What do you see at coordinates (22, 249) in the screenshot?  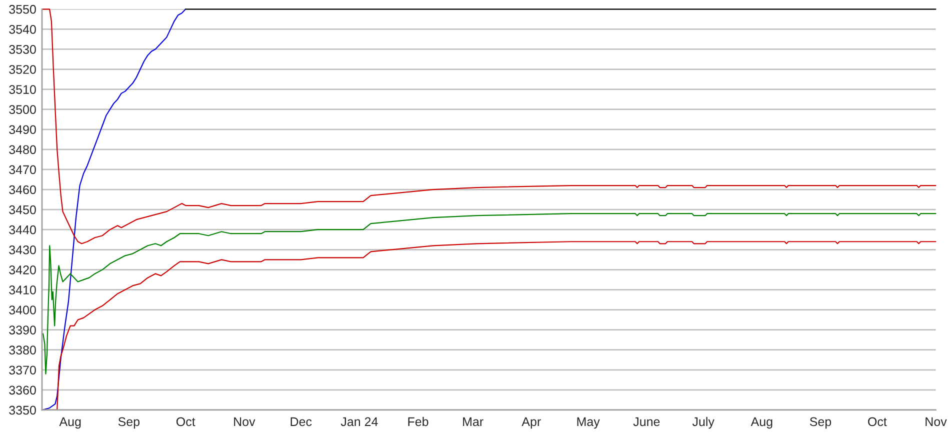 I see `y-tick-label: 3430` at bounding box center [22, 249].